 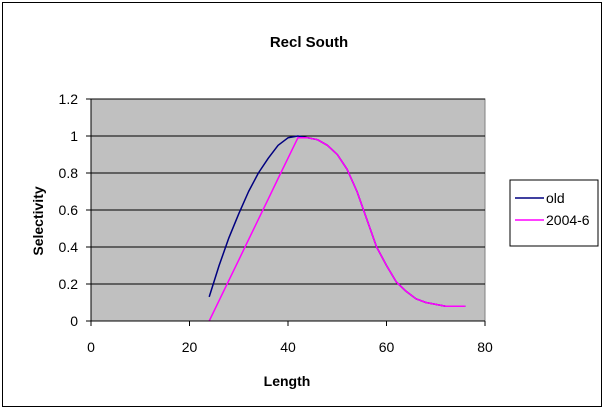 What do you see at coordinates (69, 284) in the screenshot?
I see `y-tick-label: 0.2` at bounding box center [69, 284].